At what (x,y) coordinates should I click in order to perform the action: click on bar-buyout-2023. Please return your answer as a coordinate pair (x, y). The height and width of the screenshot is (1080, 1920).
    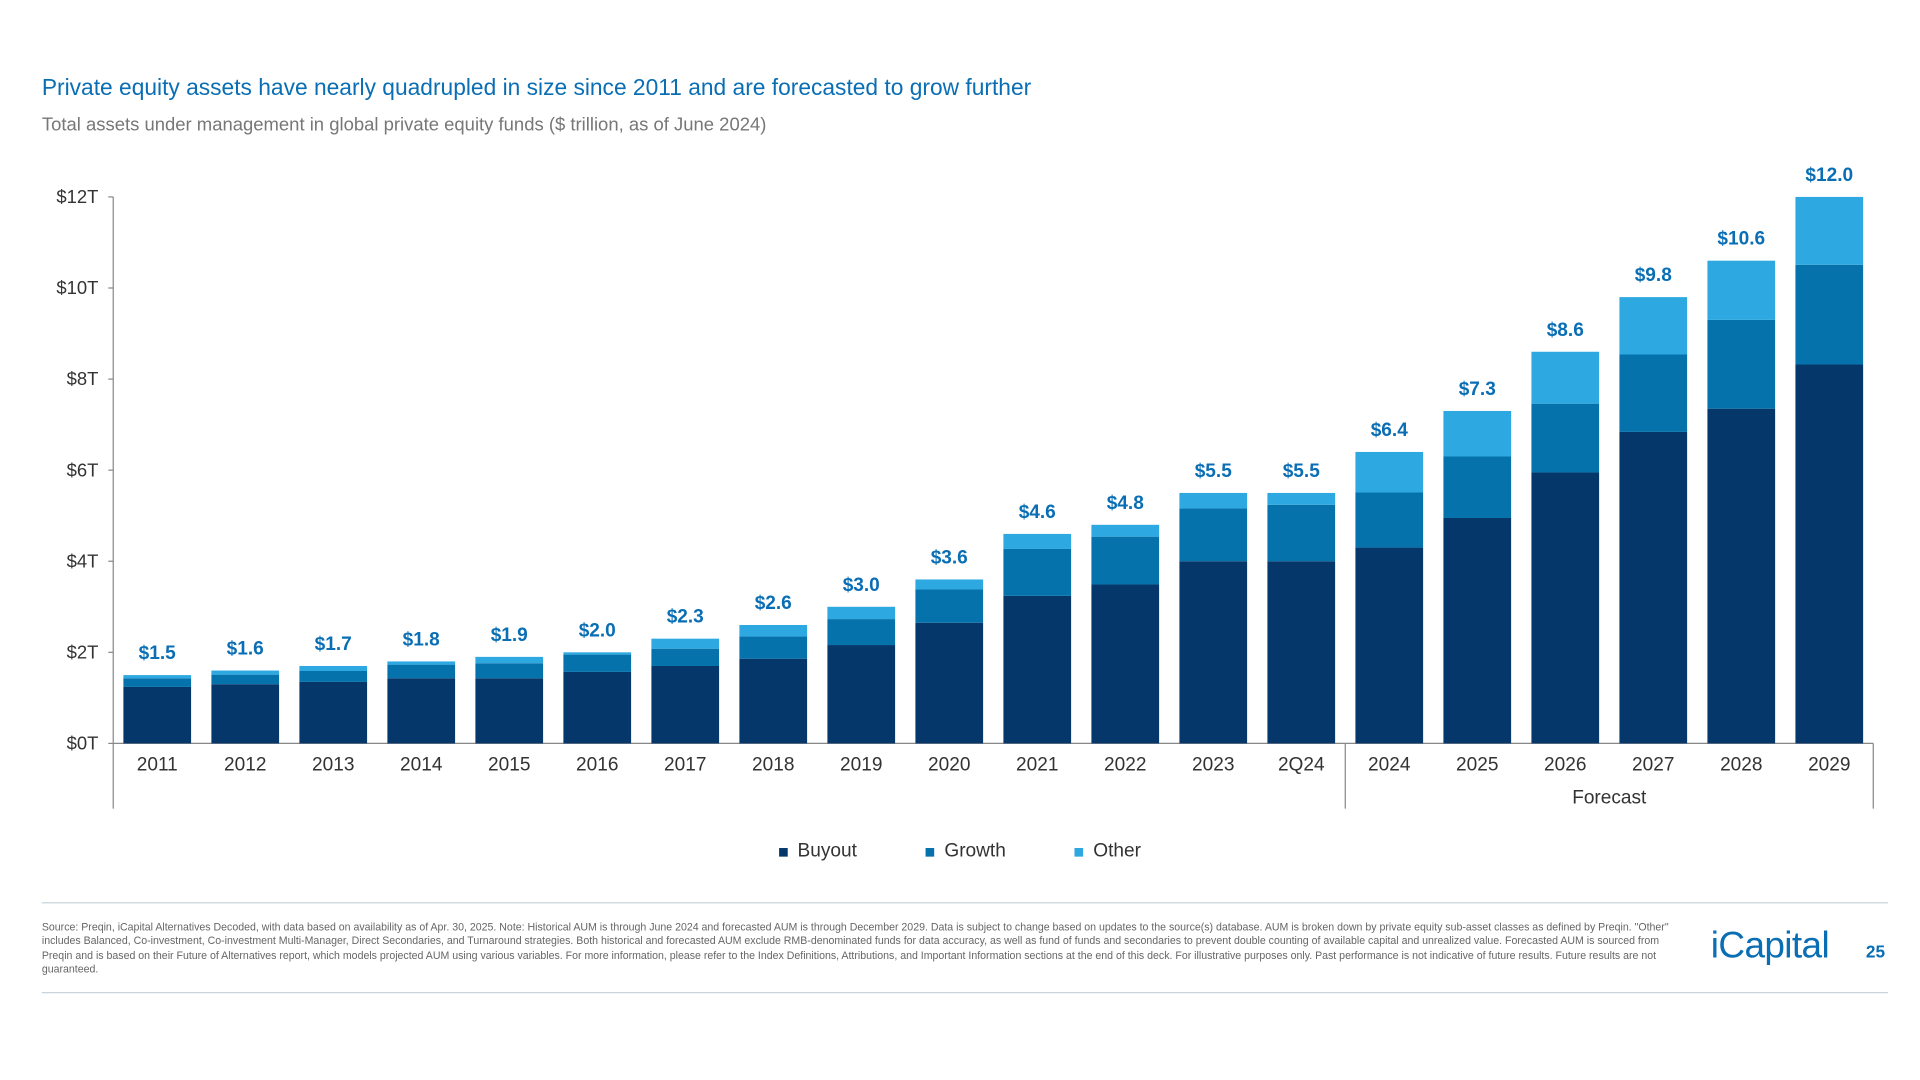
    Looking at the image, I should click on (1213, 652).